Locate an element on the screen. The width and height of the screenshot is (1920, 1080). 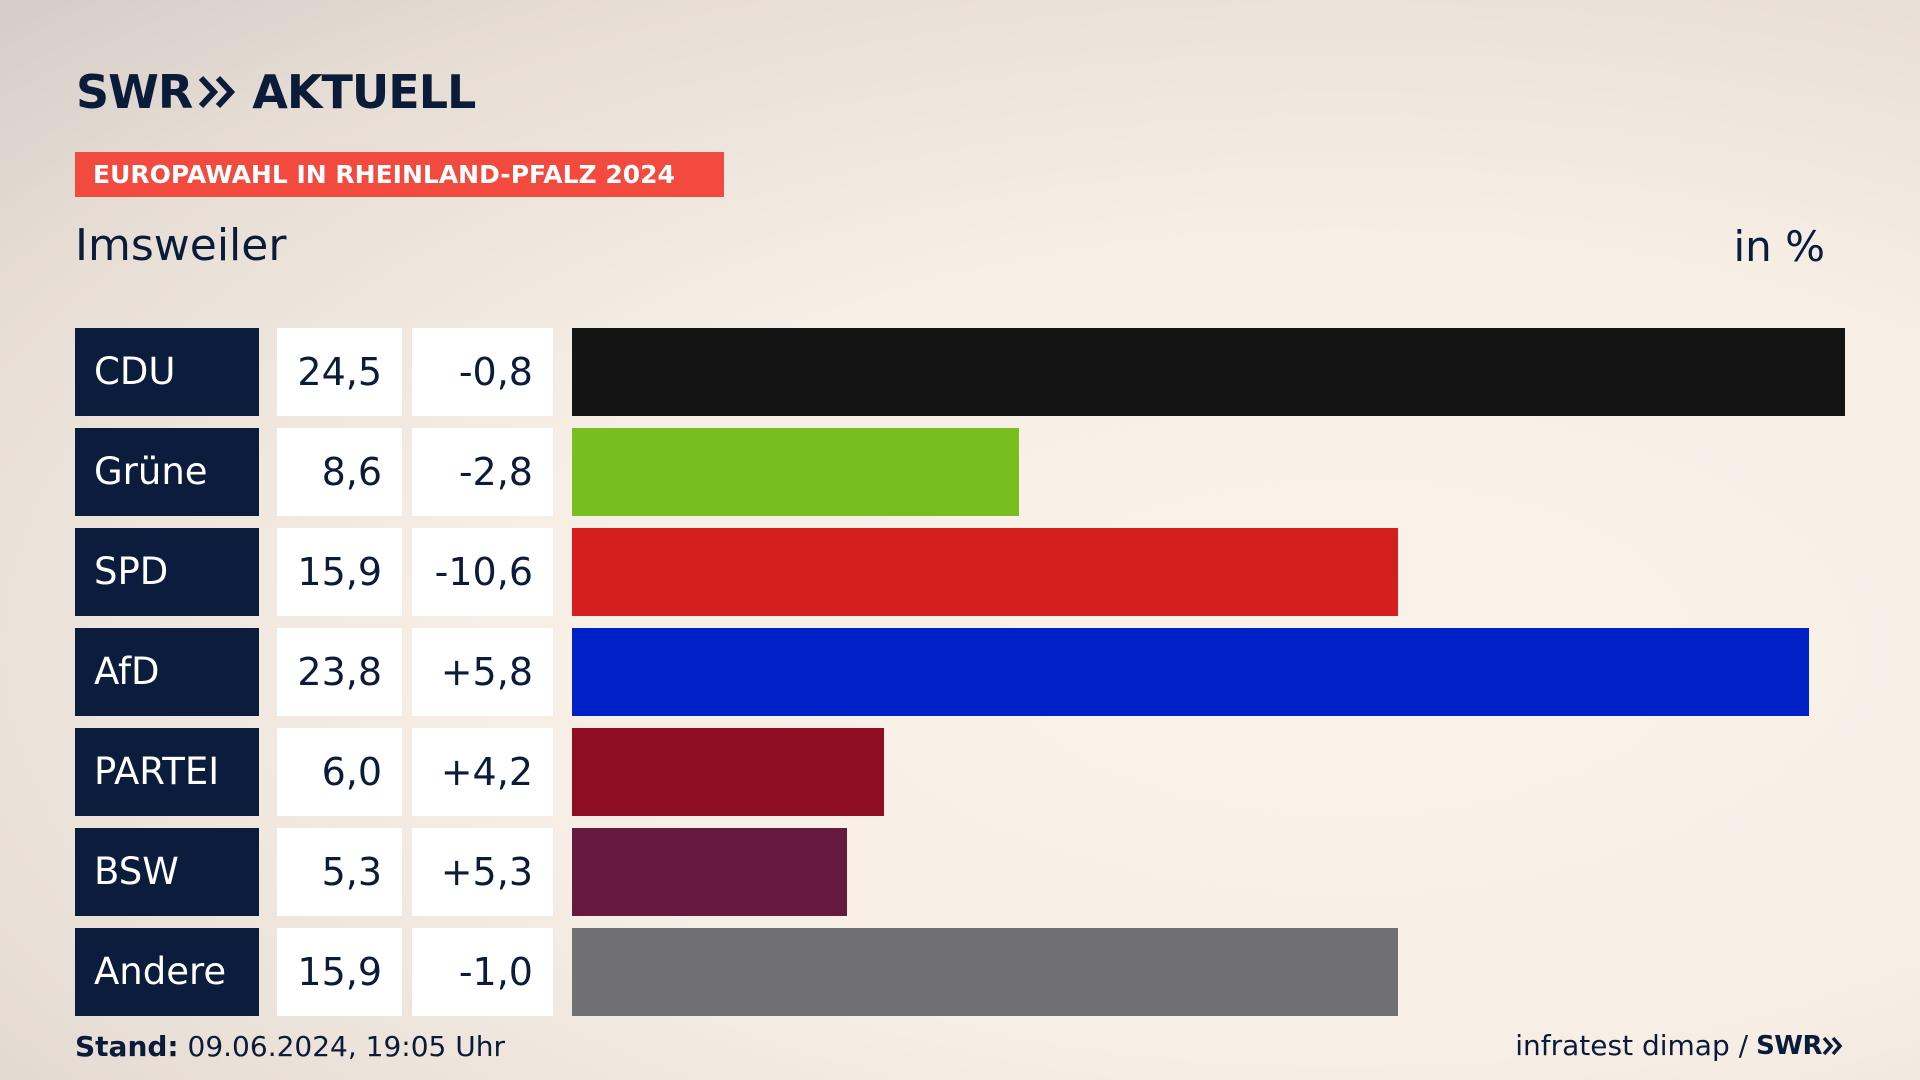
bar-partei is located at coordinates (728, 772).